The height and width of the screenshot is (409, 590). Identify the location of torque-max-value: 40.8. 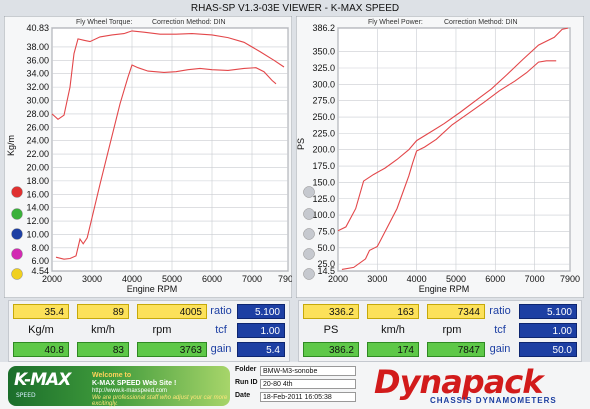
(41, 349).